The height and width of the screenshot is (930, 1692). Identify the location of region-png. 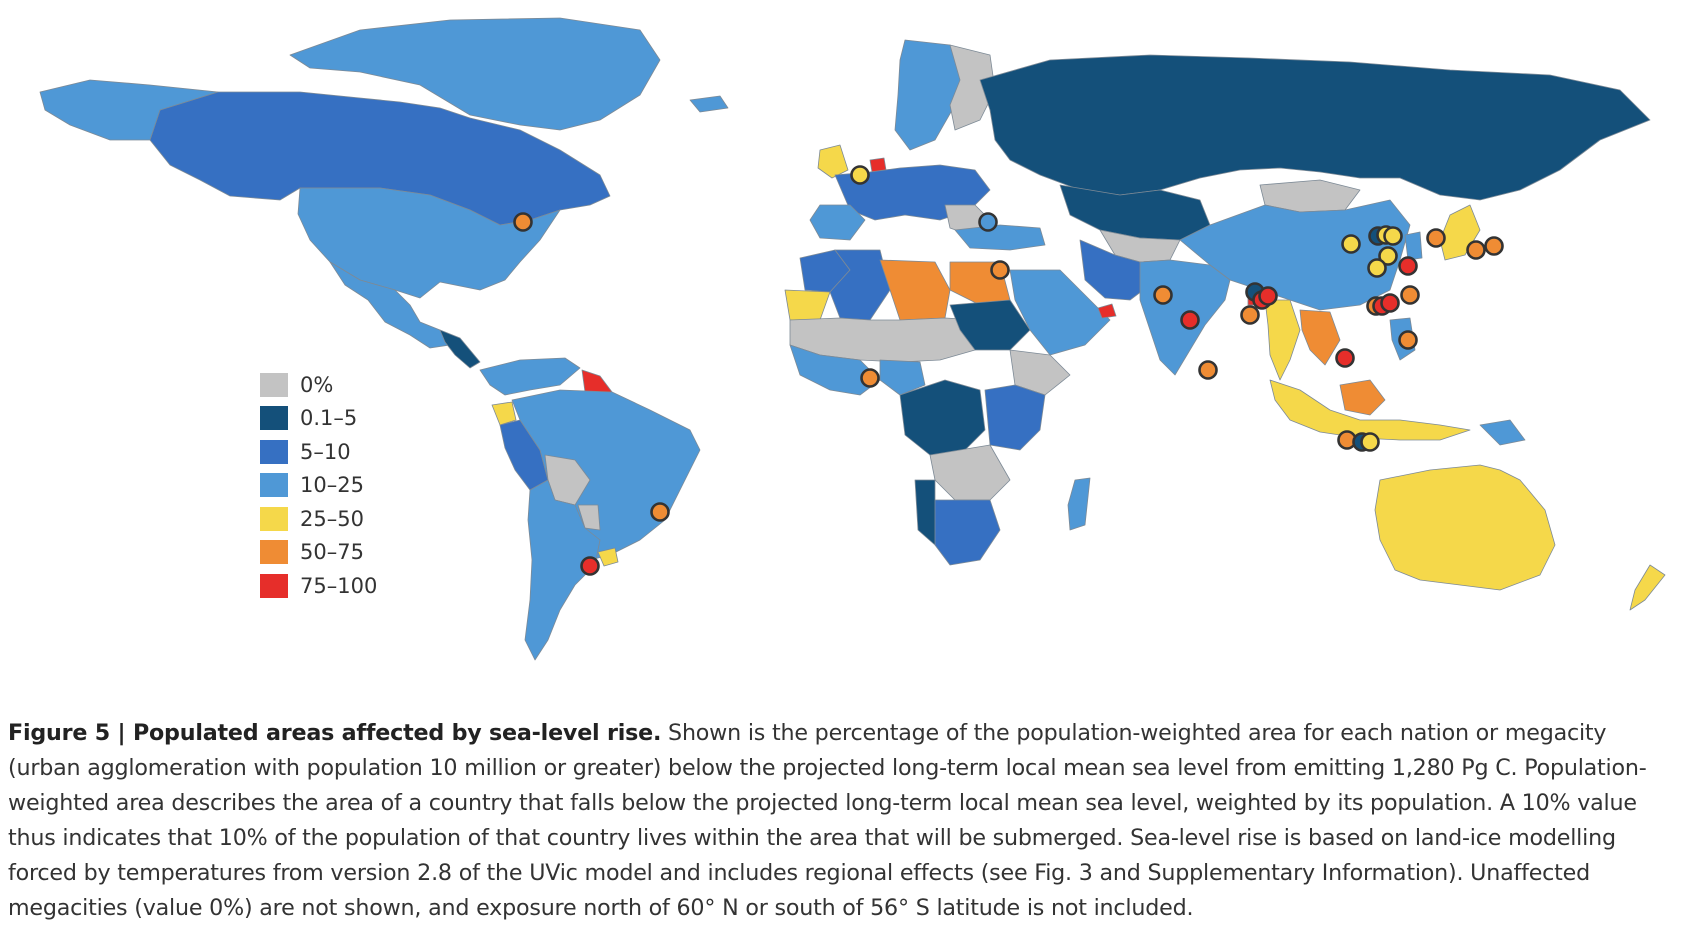
(1502, 432).